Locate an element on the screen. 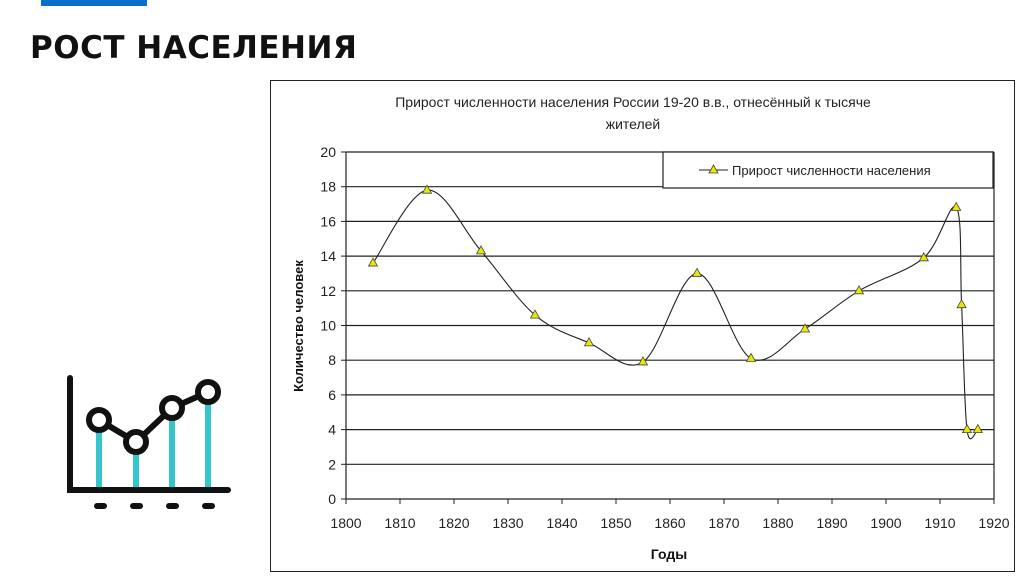 The width and height of the screenshot is (1024, 578). x-tick-label: 1890 is located at coordinates (831, 523).